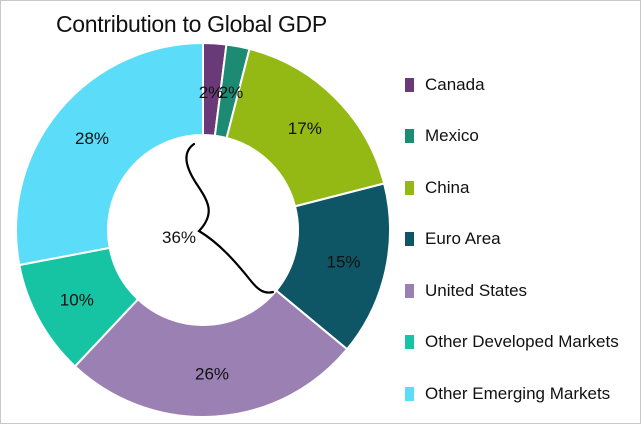 The height and width of the screenshot is (425, 641). I want to click on legend-item-mexico: Mexico, so click(512, 137).